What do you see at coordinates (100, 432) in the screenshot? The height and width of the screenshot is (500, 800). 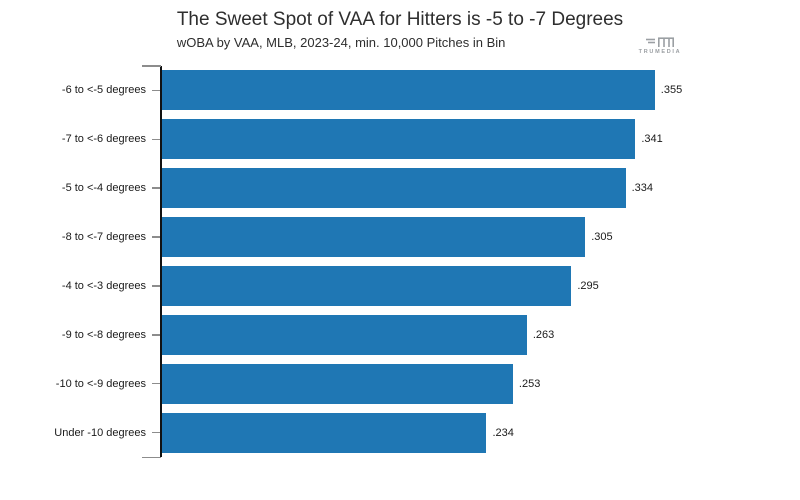 I see `y-axis-tick-label: Under -10 degrees` at bounding box center [100, 432].